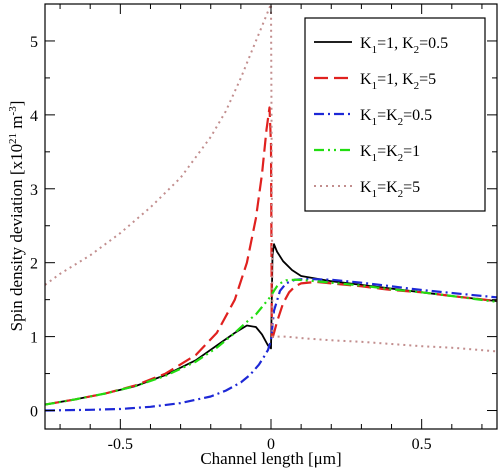  What do you see at coordinates (34, 264) in the screenshot?
I see `y-tick-label: 2` at bounding box center [34, 264].